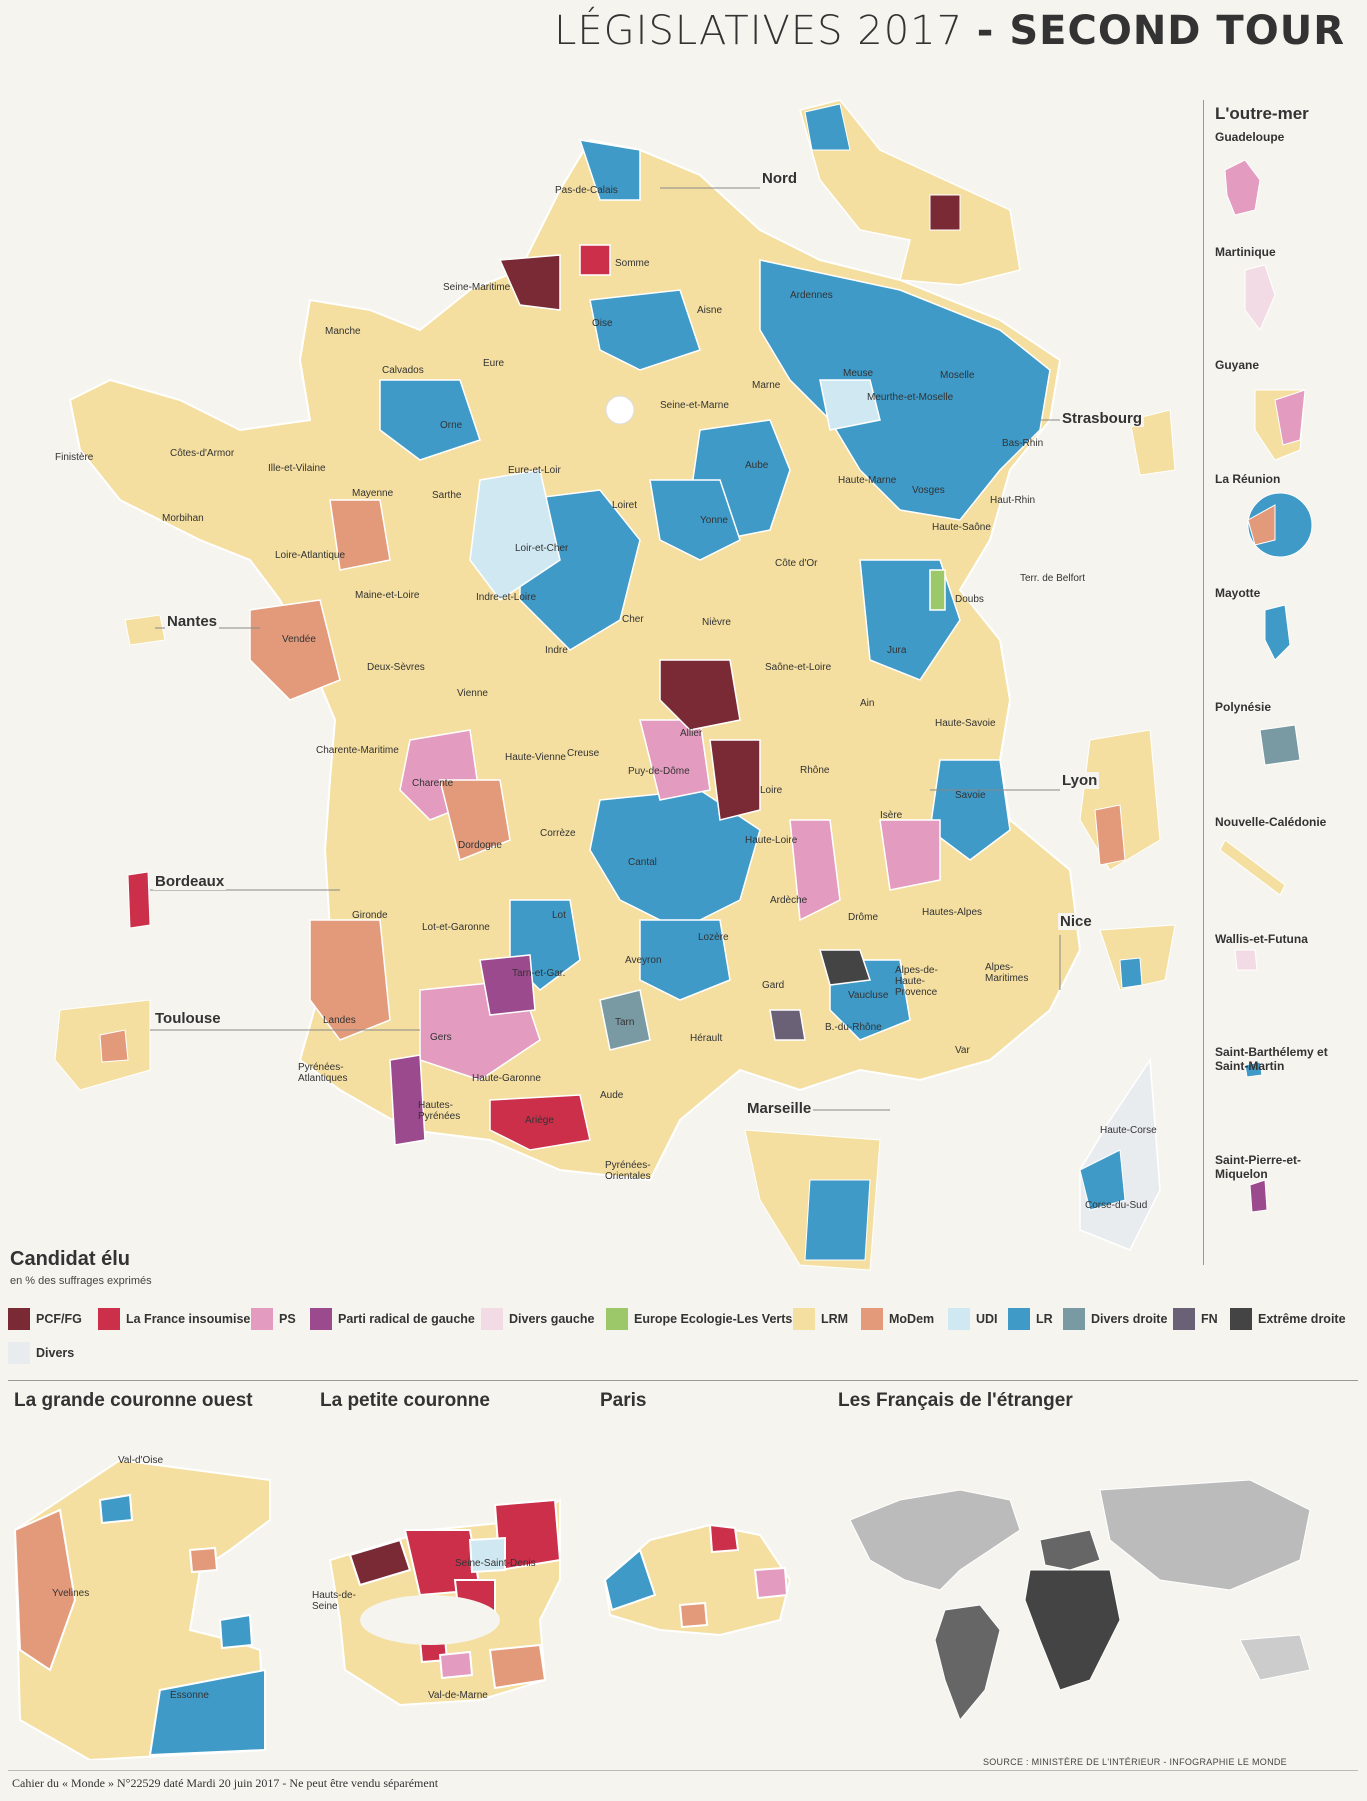 The width and height of the screenshot is (1367, 1801). Describe the element at coordinates (407, 1100) in the screenshot. I see `region-prg-hpyrenees` at that location.